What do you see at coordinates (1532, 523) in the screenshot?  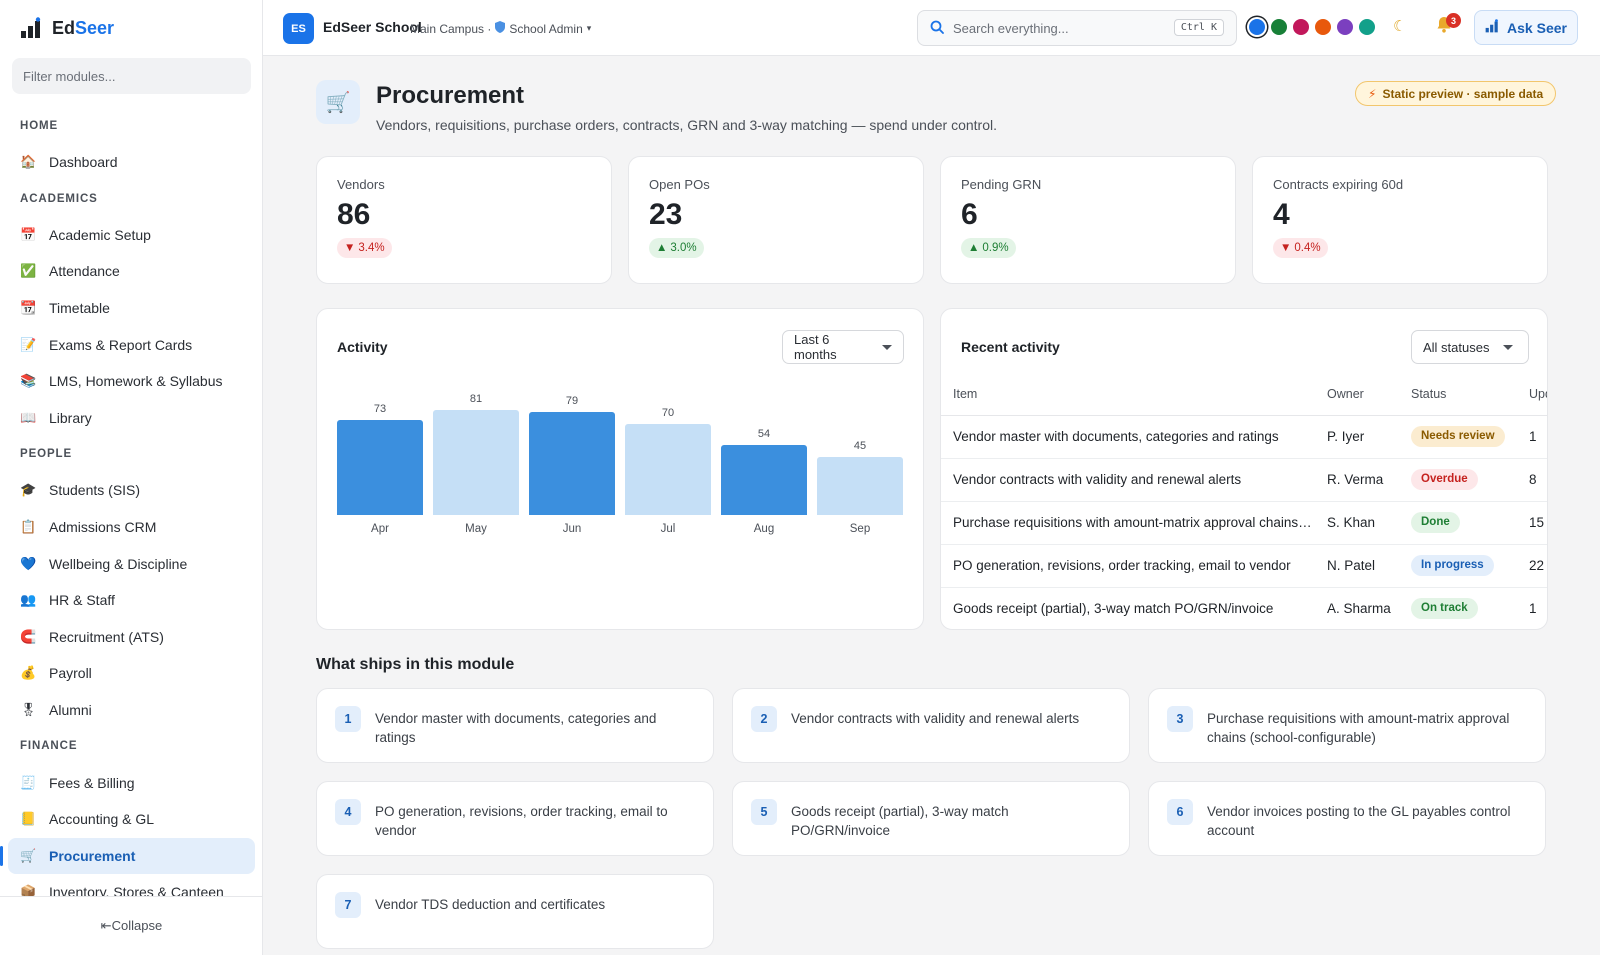 I see `cell-updated: 15` at bounding box center [1532, 523].